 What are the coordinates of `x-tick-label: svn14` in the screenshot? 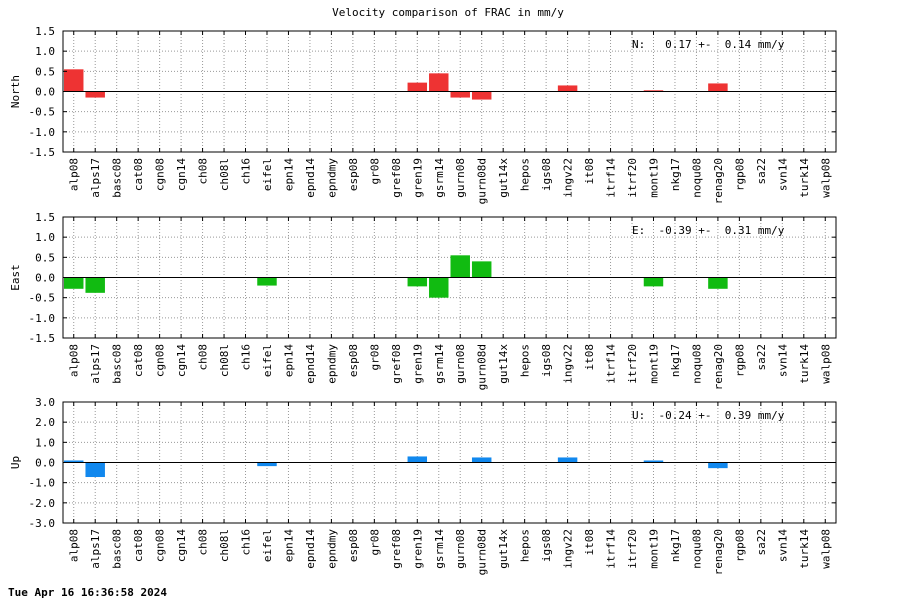 It's located at (782, 174).